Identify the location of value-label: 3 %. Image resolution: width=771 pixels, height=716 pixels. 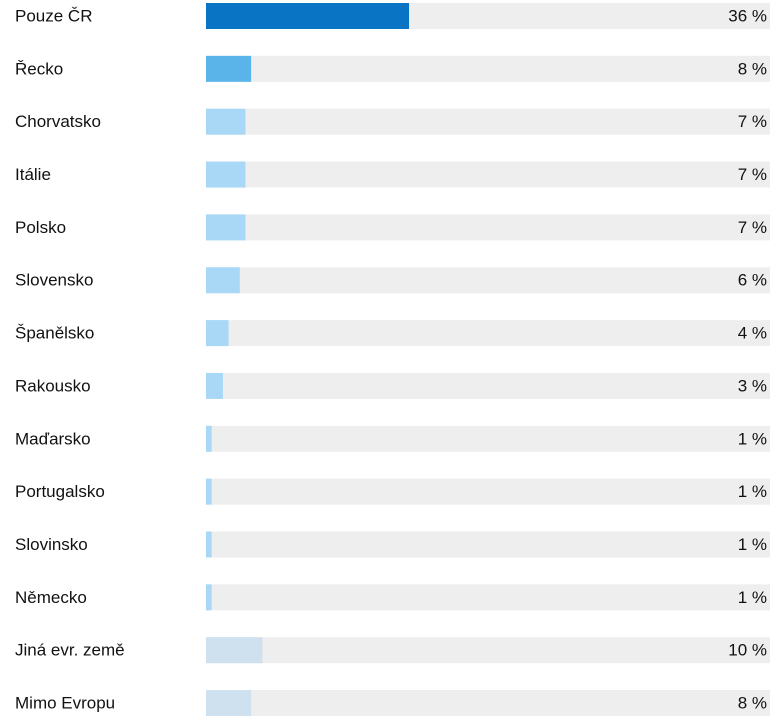
(752, 385).